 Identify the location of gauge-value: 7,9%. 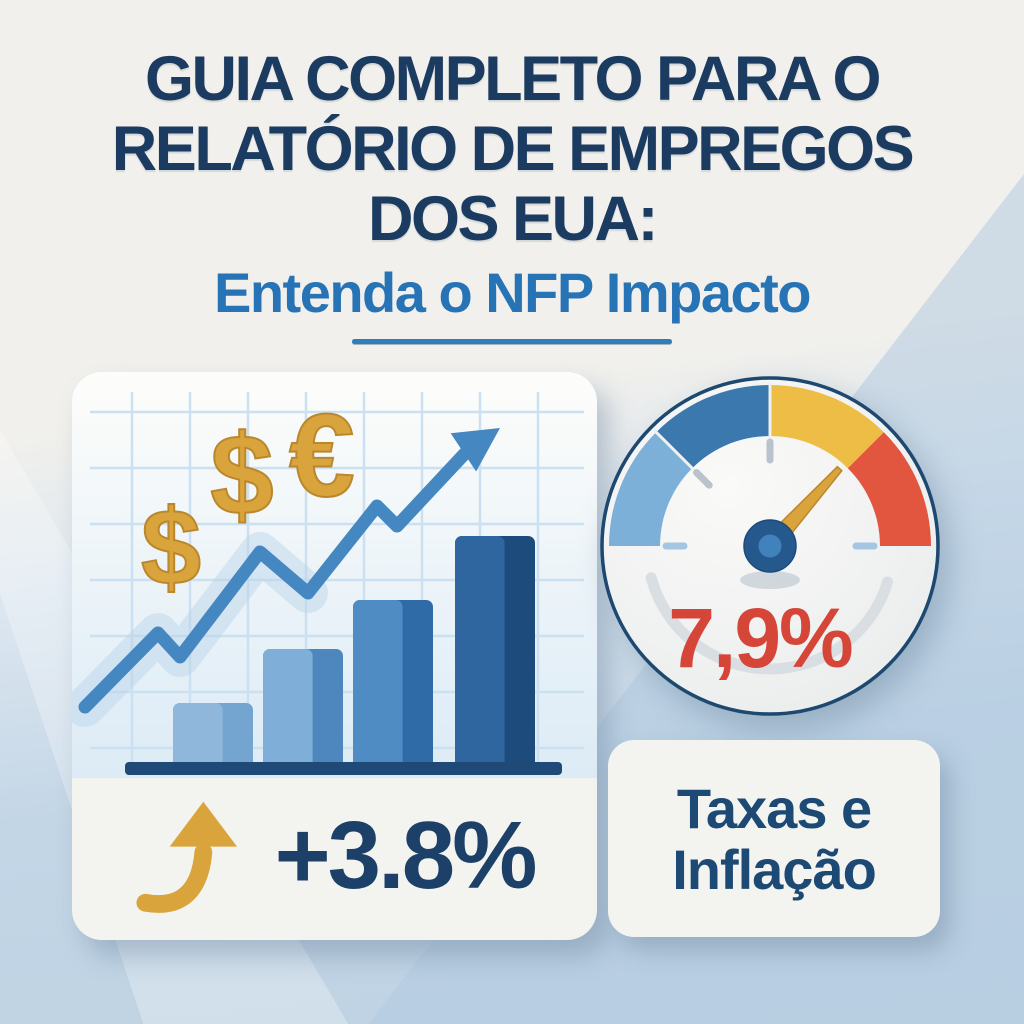
(760, 638).